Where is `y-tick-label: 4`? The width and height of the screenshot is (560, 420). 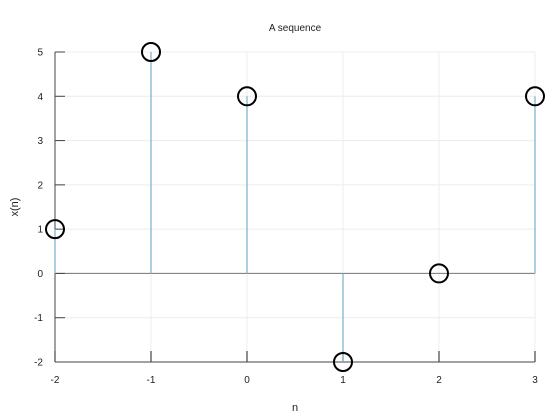 y-tick-label: 4 is located at coordinates (40, 97).